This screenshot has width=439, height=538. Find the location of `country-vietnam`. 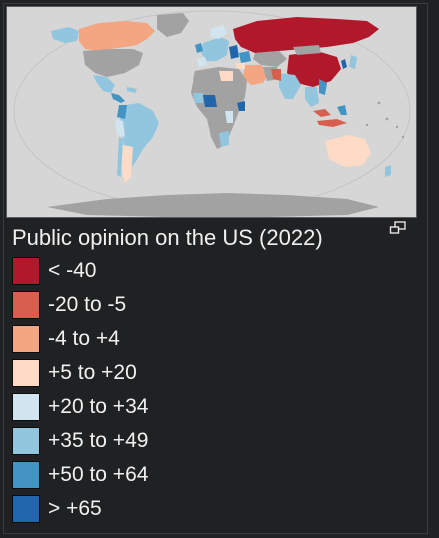

country-vietnam is located at coordinates (323, 87).